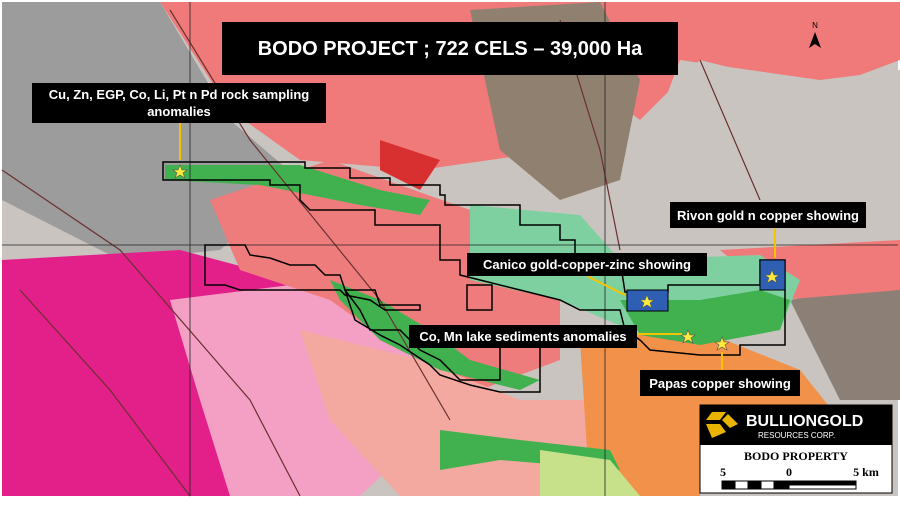 This screenshot has width=900, height=506. Describe the element at coordinates (722, 425) in the screenshot. I see `logo` at that location.